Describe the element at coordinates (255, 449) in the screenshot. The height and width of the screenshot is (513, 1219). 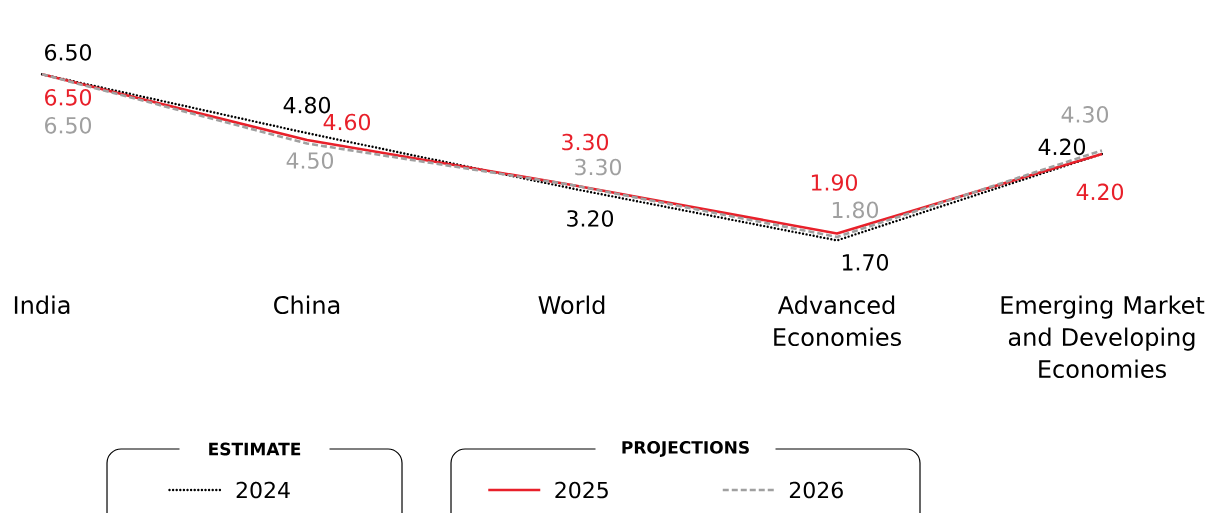
I see `text: ESTIMATE` at that location.